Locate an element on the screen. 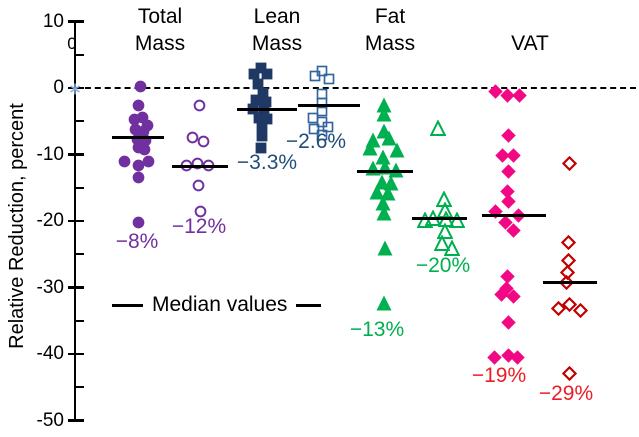  group-header-lean-mass: Lean Mass is located at coordinates (277, 30).